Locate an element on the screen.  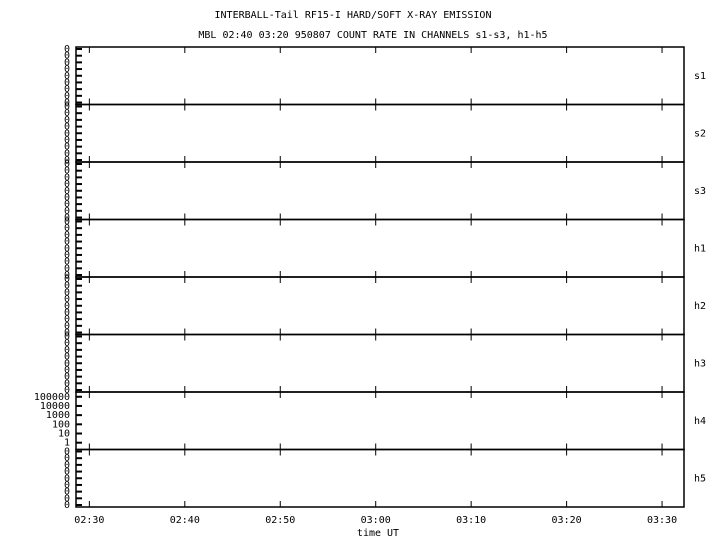
panel-label: h4 is located at coordinates (700, 421).